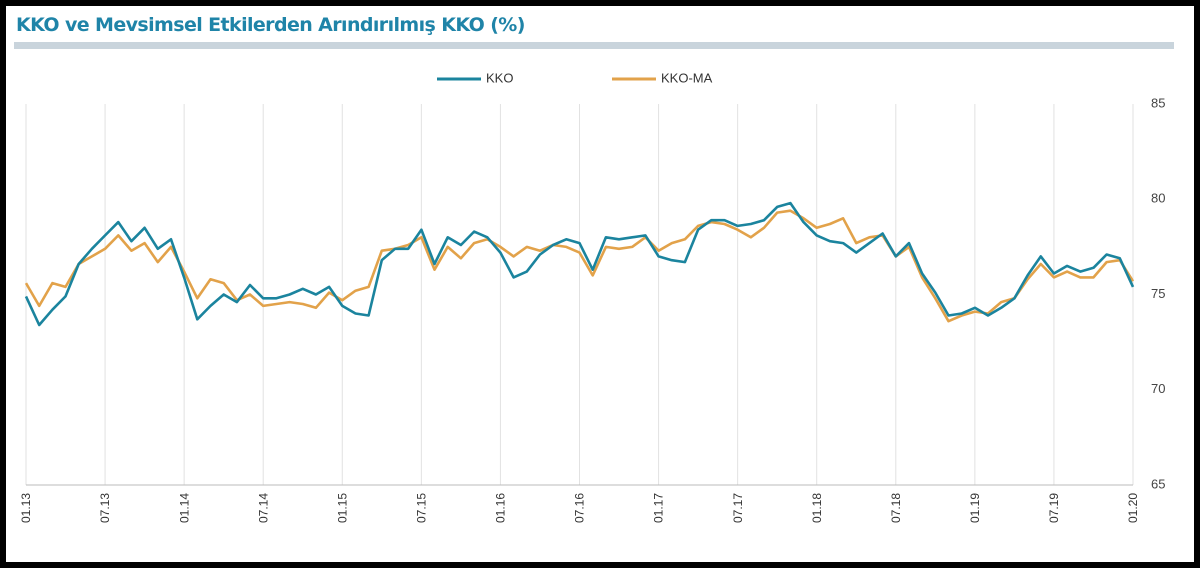 This screenshot has height=568, width=1200. What do you see at coordinates (687, 77) in the screenshot?
I see `legend-label-kko-ma: KKO-MA` at bounding box center [687, 77].